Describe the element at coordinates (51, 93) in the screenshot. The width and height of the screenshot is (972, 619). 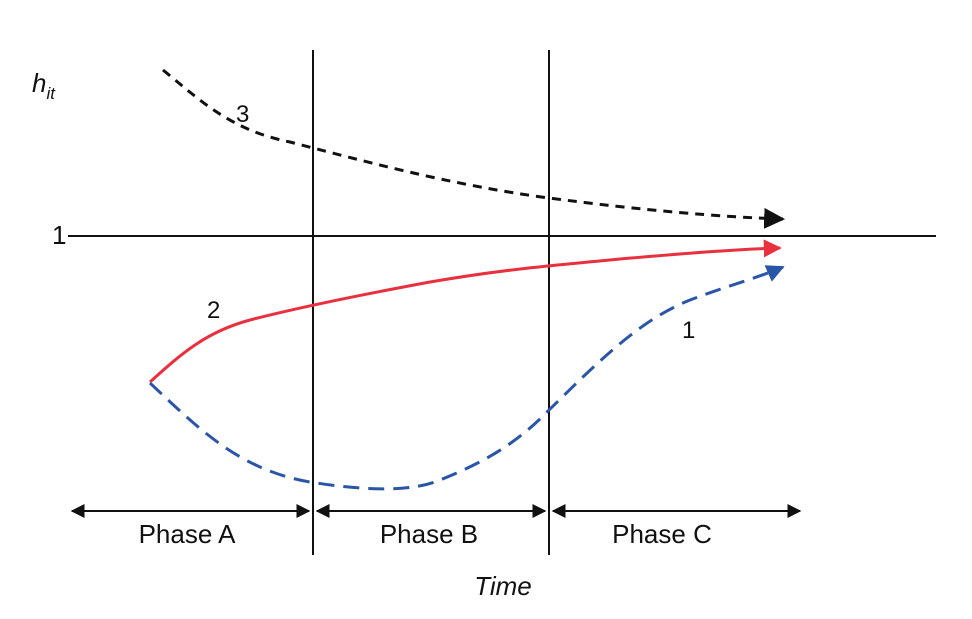
I see `y-axis-label-sub: it` at that location.